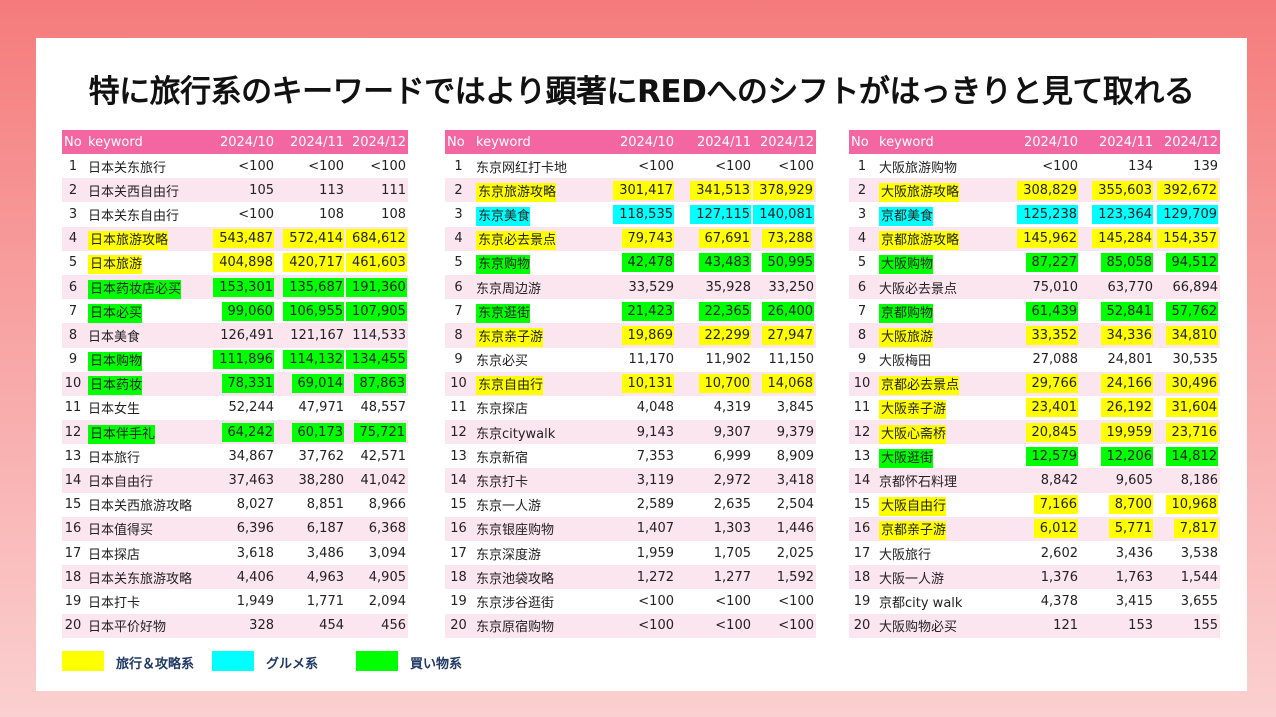 This screenshot has height=717, width=1276. Describe the element at coordinates (1117, 480) in the screenshot. I see `value-cell-2024-11: 9,605` at that location.